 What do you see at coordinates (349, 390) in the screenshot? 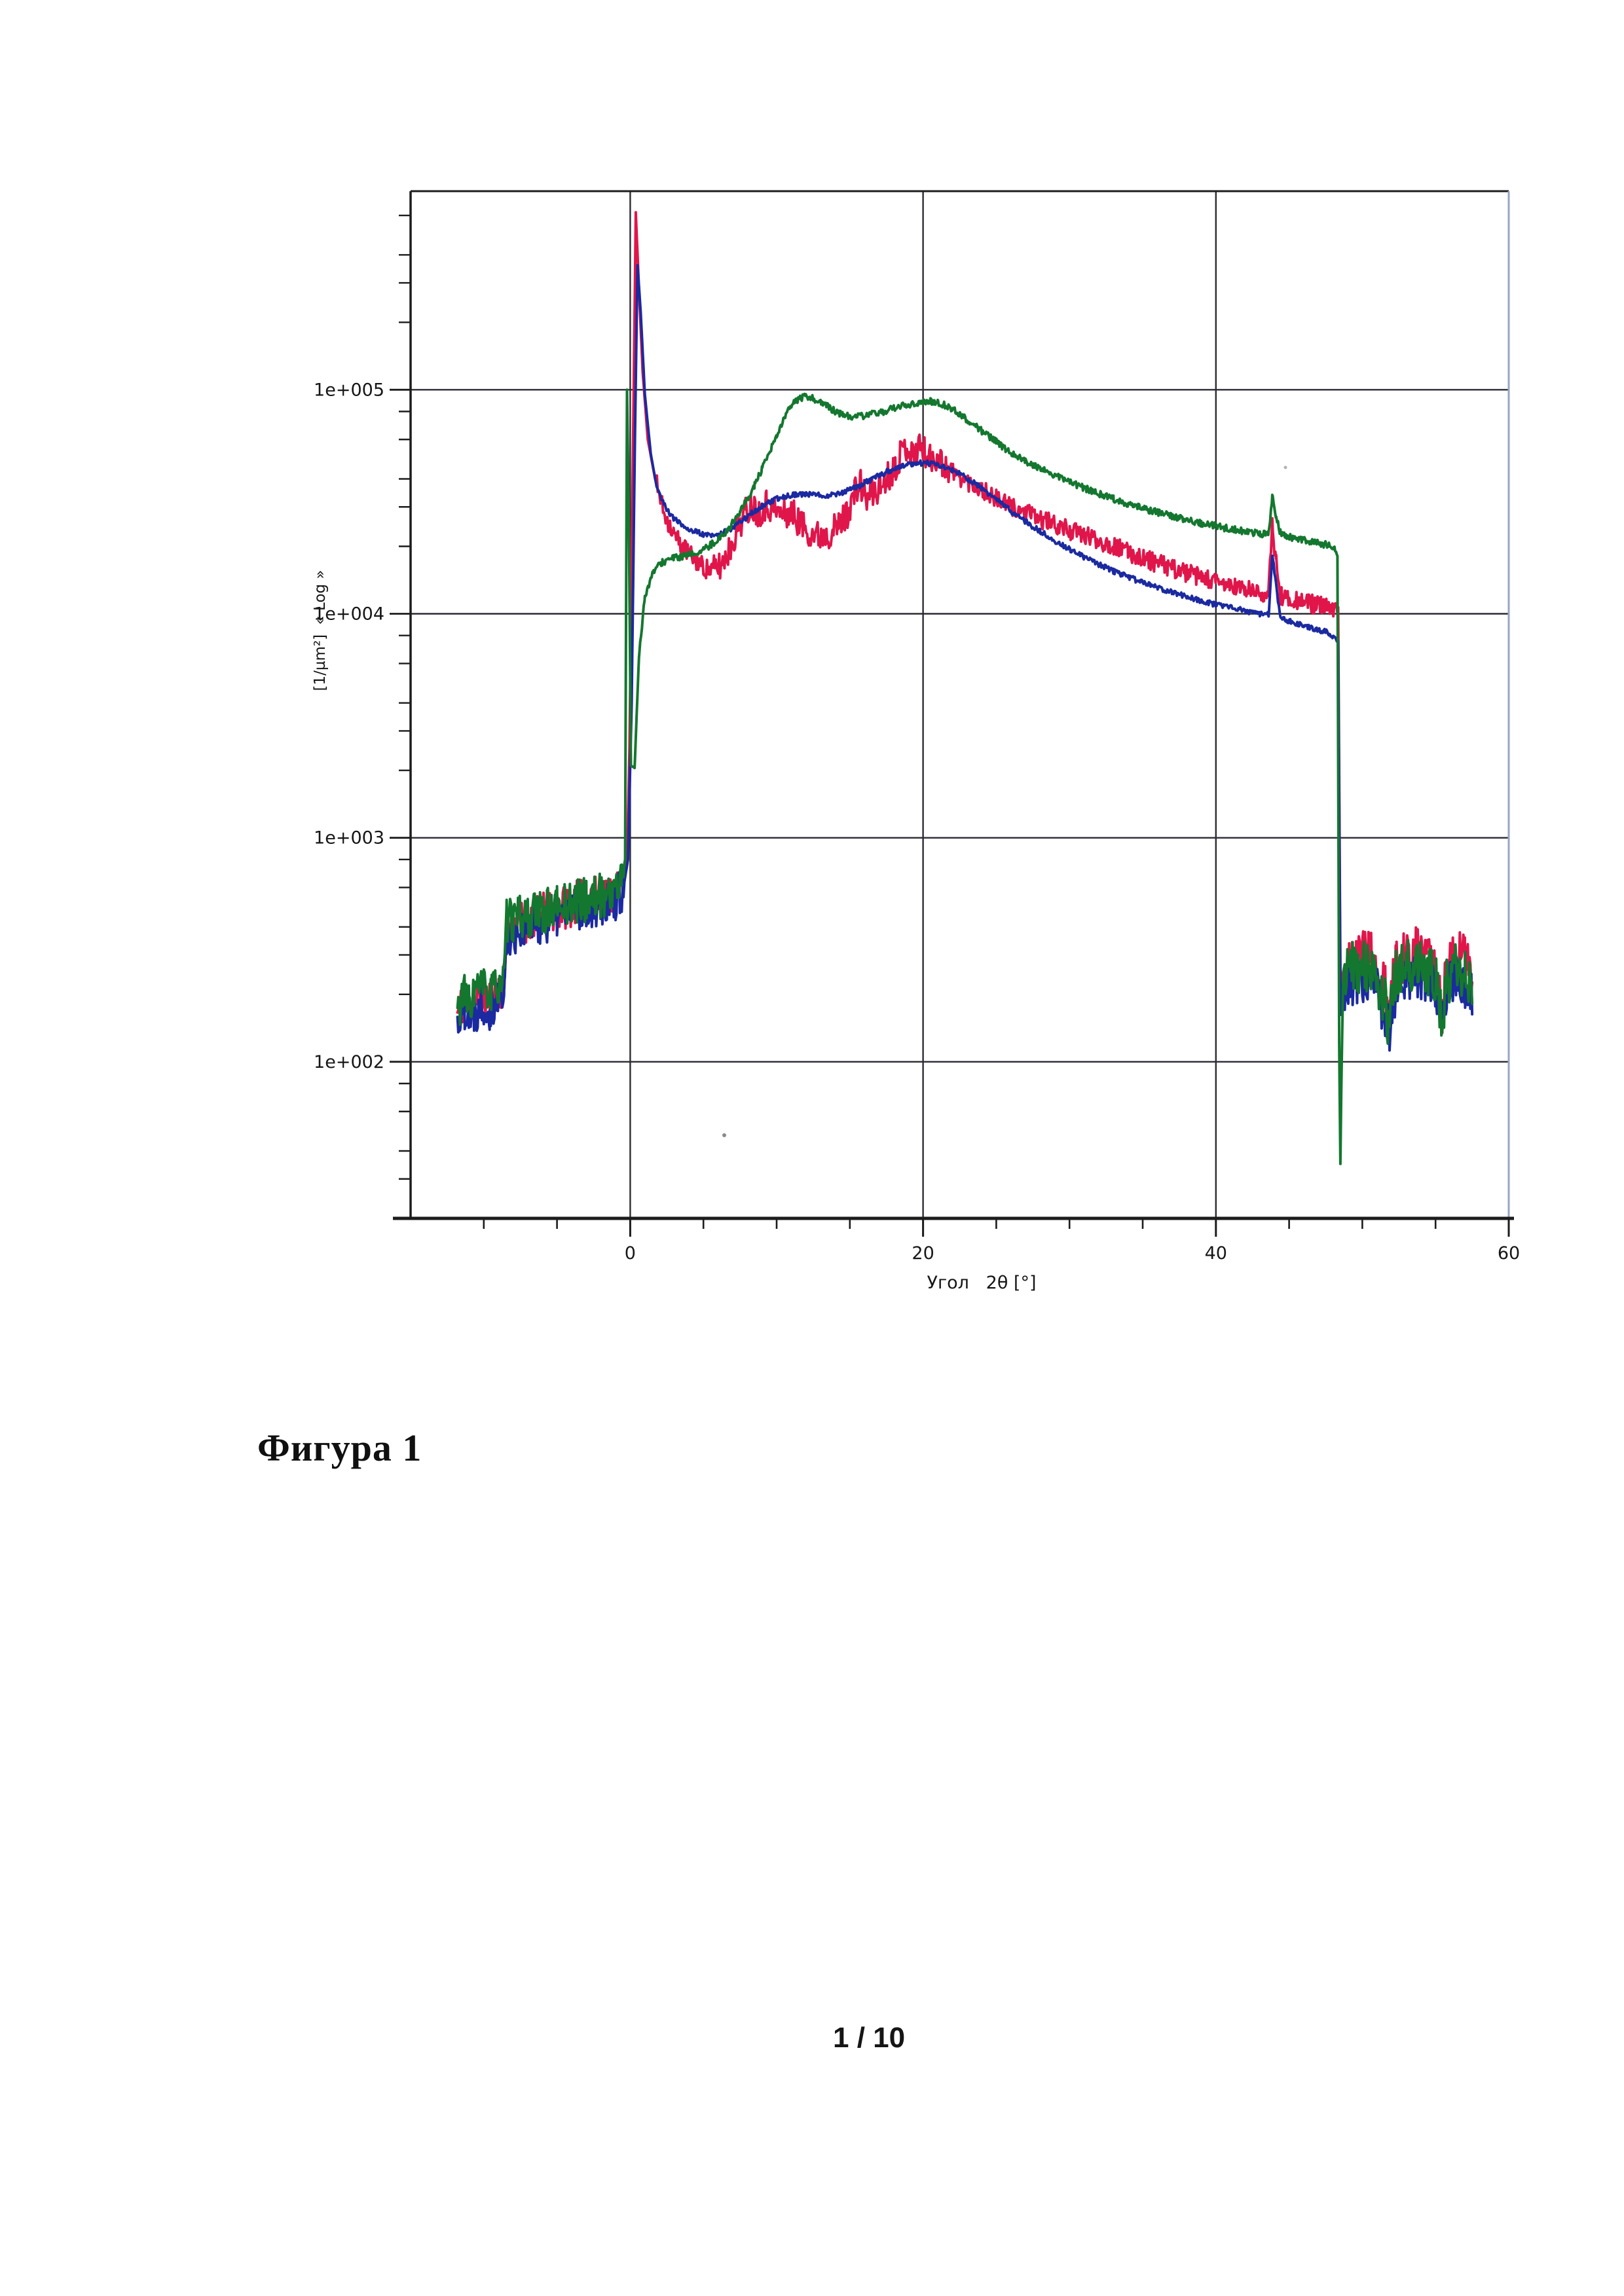
I see `y-tick-label: 1e+005` at bounding box center [349, 390].